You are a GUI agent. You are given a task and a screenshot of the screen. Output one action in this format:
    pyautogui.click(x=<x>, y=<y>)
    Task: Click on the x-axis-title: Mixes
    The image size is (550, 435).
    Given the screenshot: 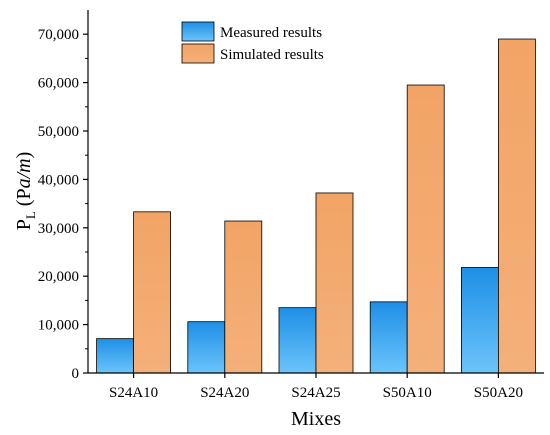 What is the action you would take?
    pyautogui.click(x=316, y=419)
    